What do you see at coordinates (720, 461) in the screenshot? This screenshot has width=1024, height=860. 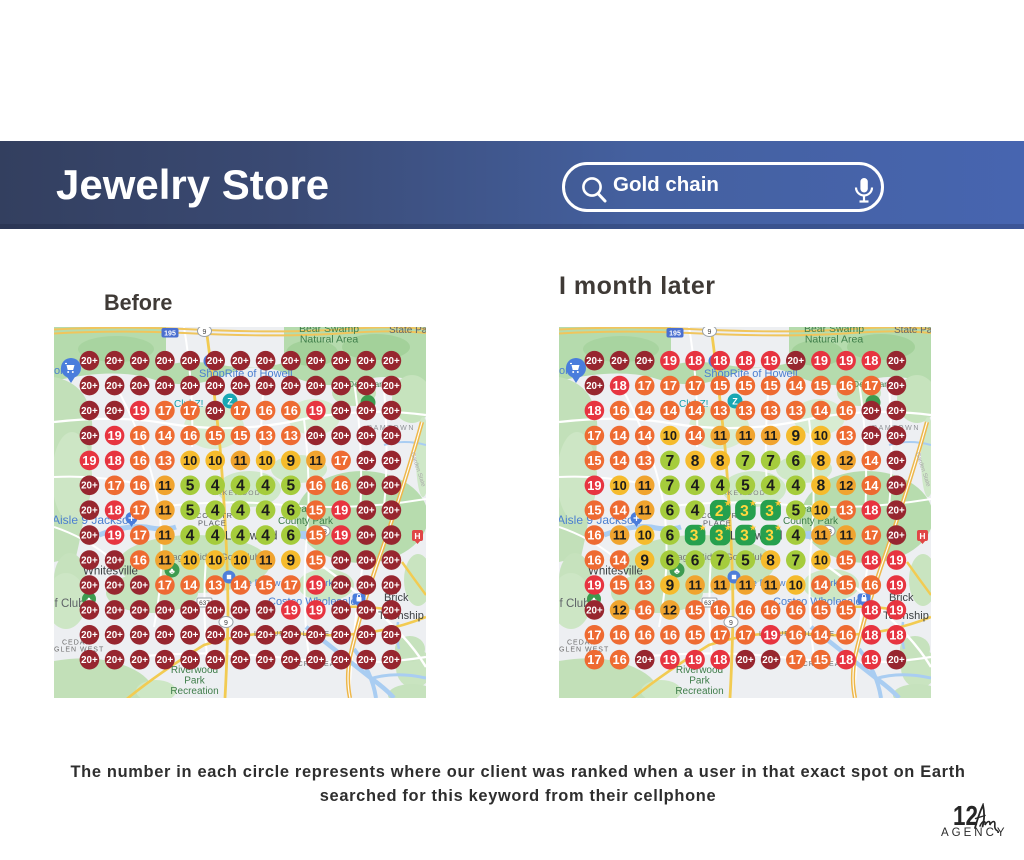 I see `svg-text: 8` at bounding box center [720, 461].